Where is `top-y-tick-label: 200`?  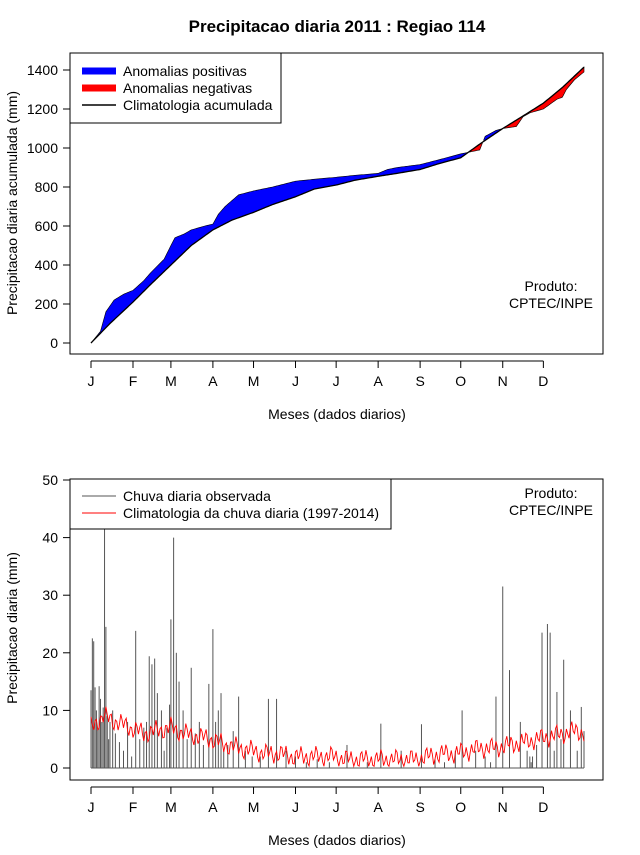
top-y-tick-label: 200 is located at coordinates (47, 304).